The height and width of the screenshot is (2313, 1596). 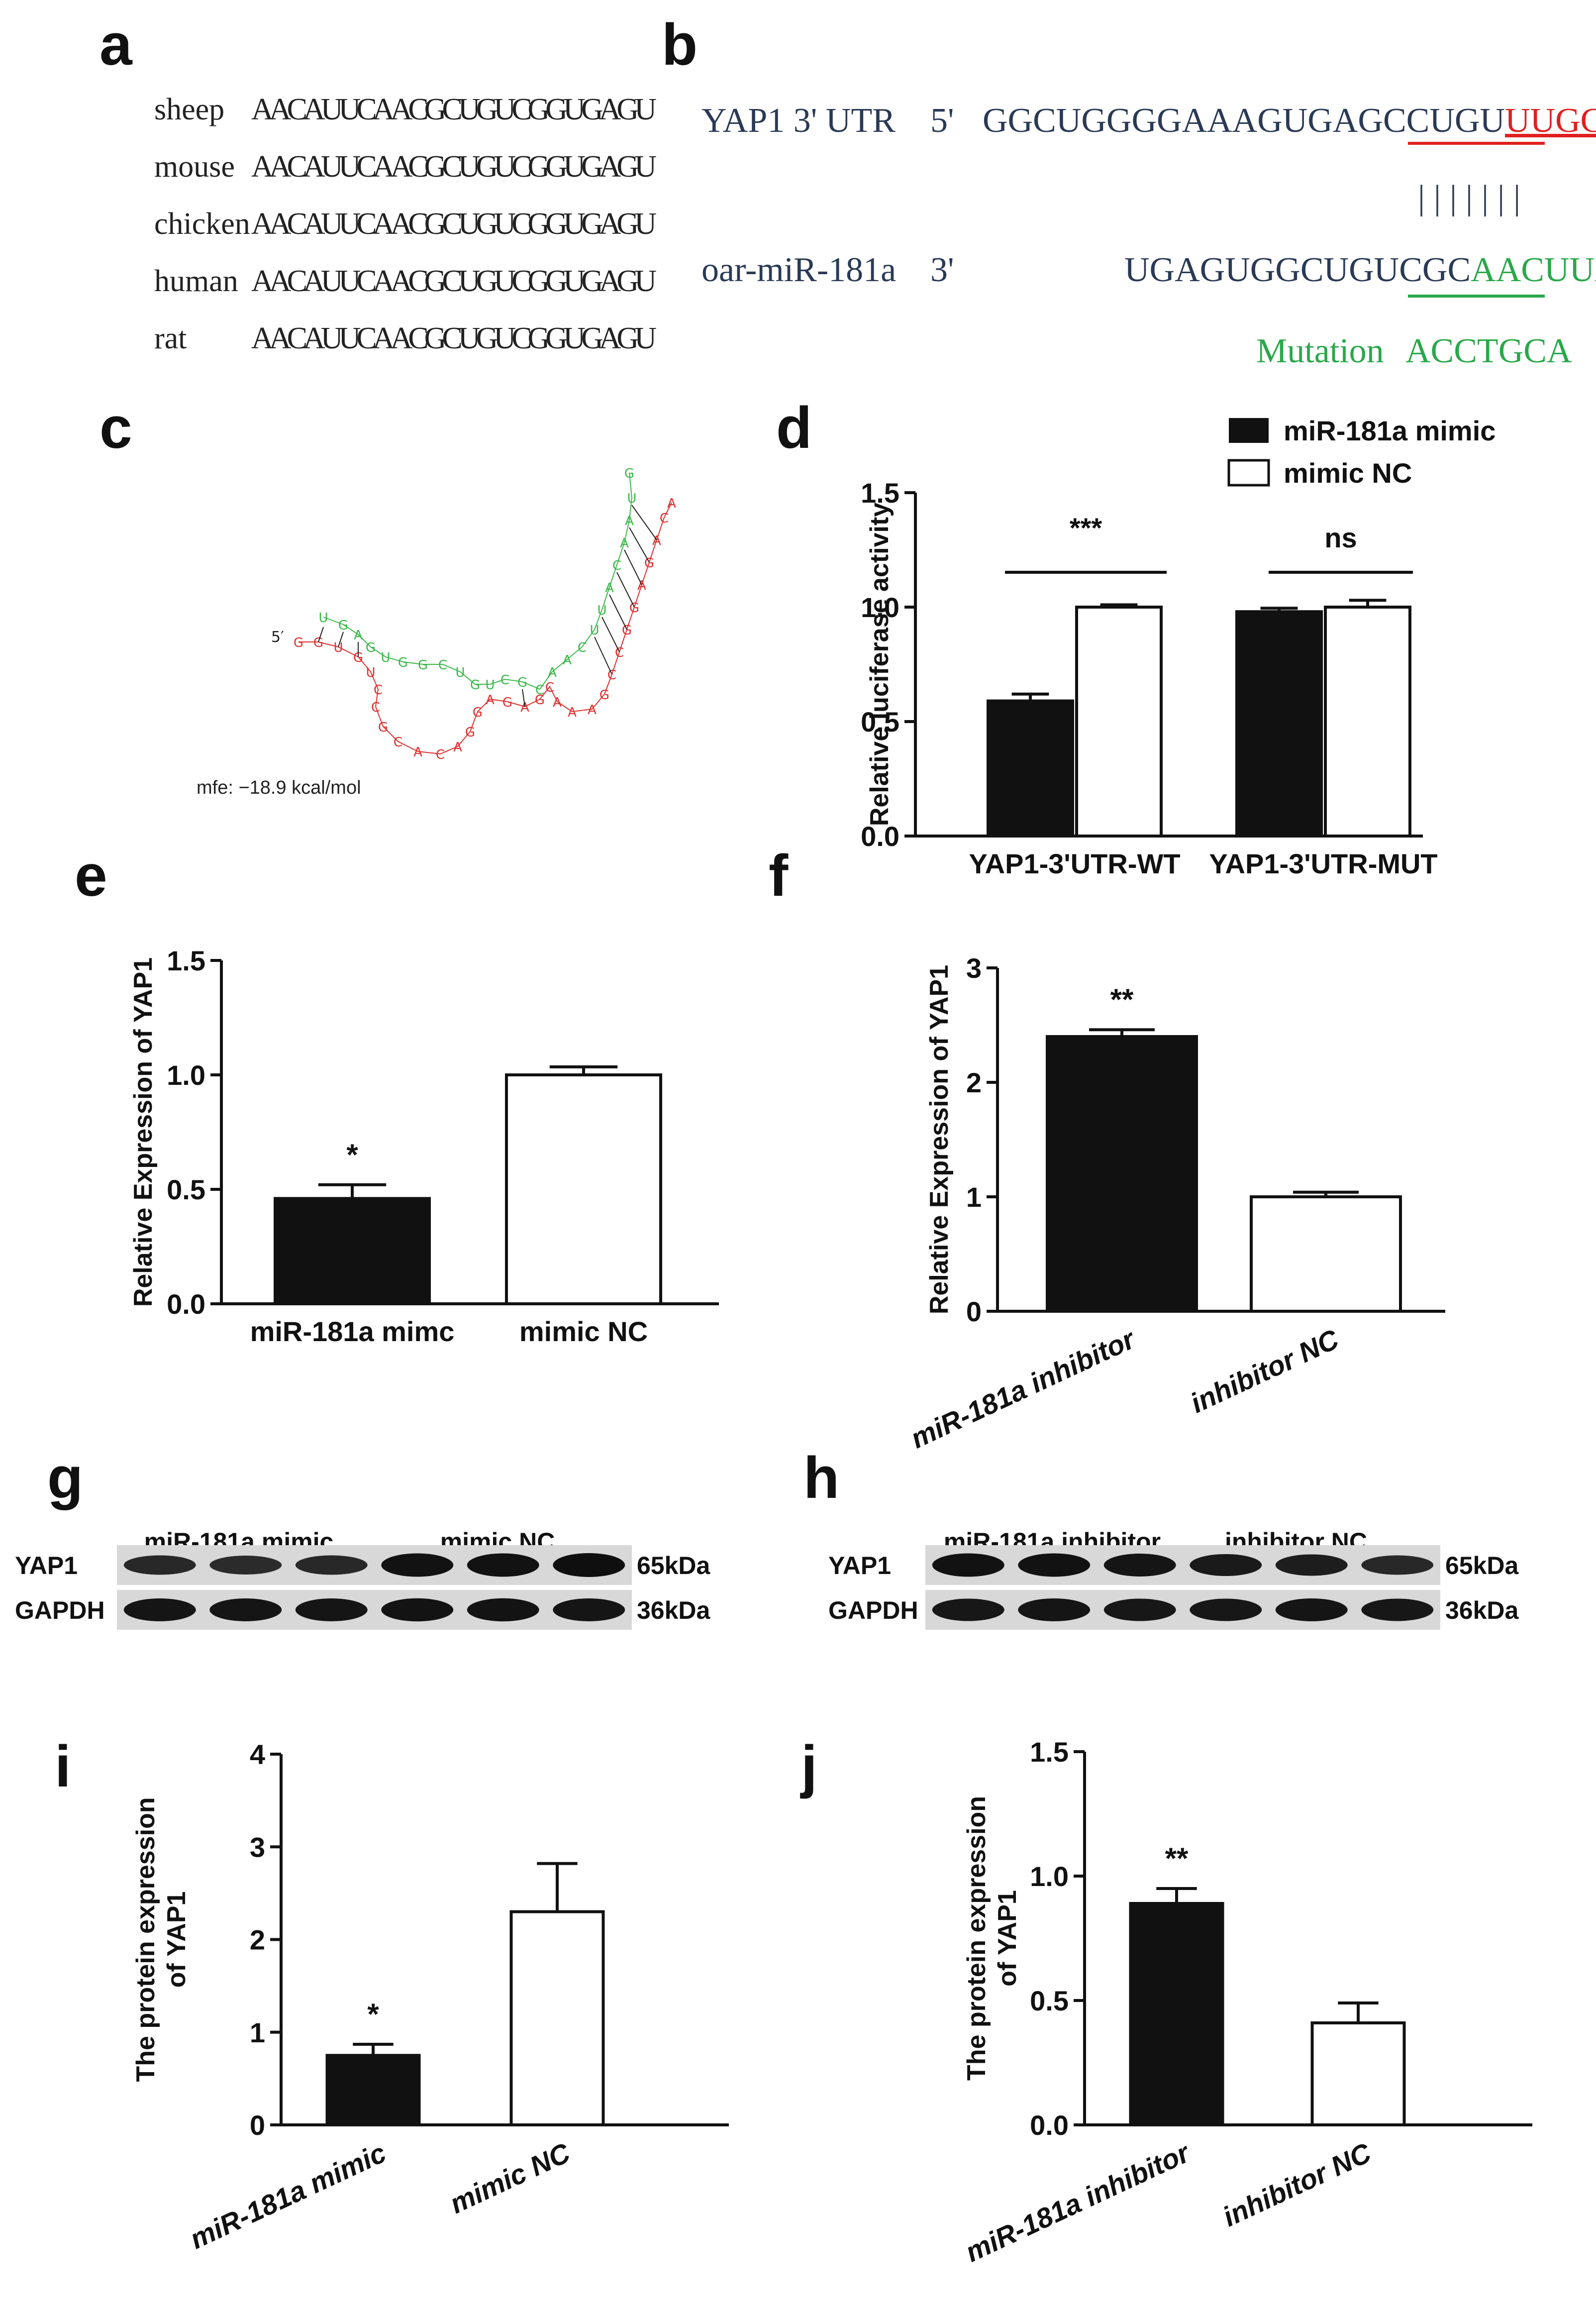 I want to click on utr-sequence: GGCUGGGGAAAGUGAGCCUGUUUGGAUGA, so click(x=1289, y=121).